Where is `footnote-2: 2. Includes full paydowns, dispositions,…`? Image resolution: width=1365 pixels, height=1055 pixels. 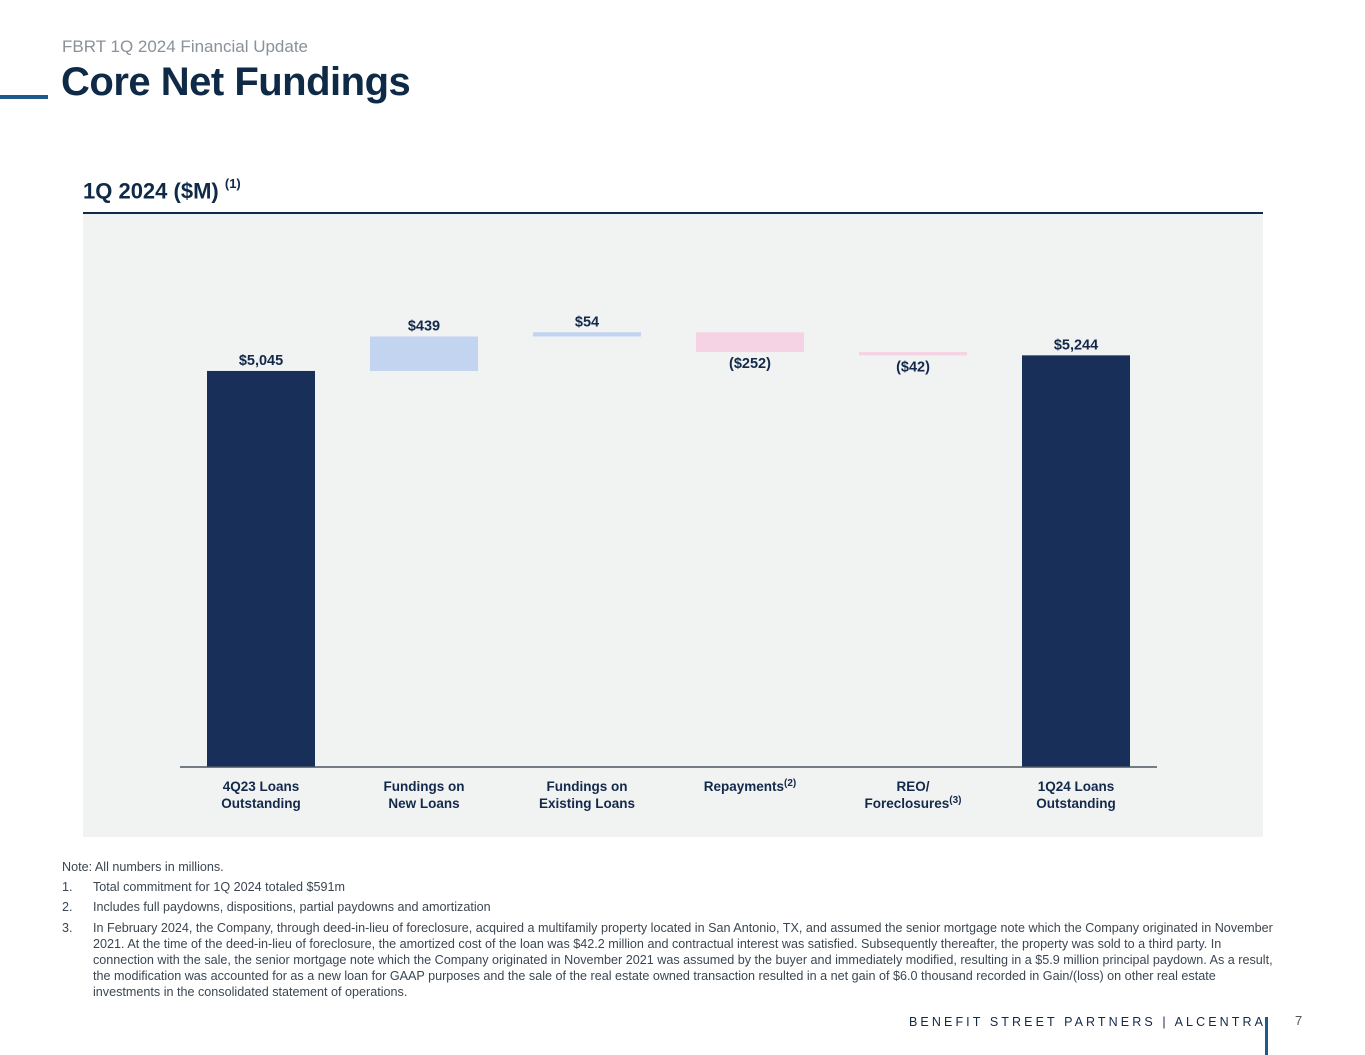
footnote-2: 2. Includes full paydowns, dispositions,… is located at coordinates (672, 907).